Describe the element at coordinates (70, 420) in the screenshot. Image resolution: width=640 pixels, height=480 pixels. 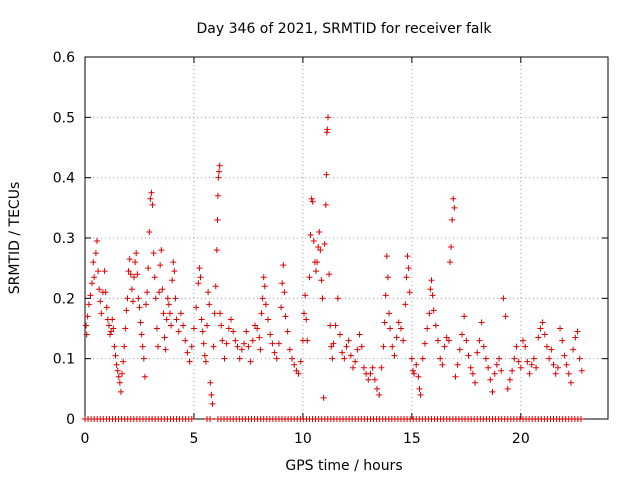
I see `y-tick-label: 0` at that location.